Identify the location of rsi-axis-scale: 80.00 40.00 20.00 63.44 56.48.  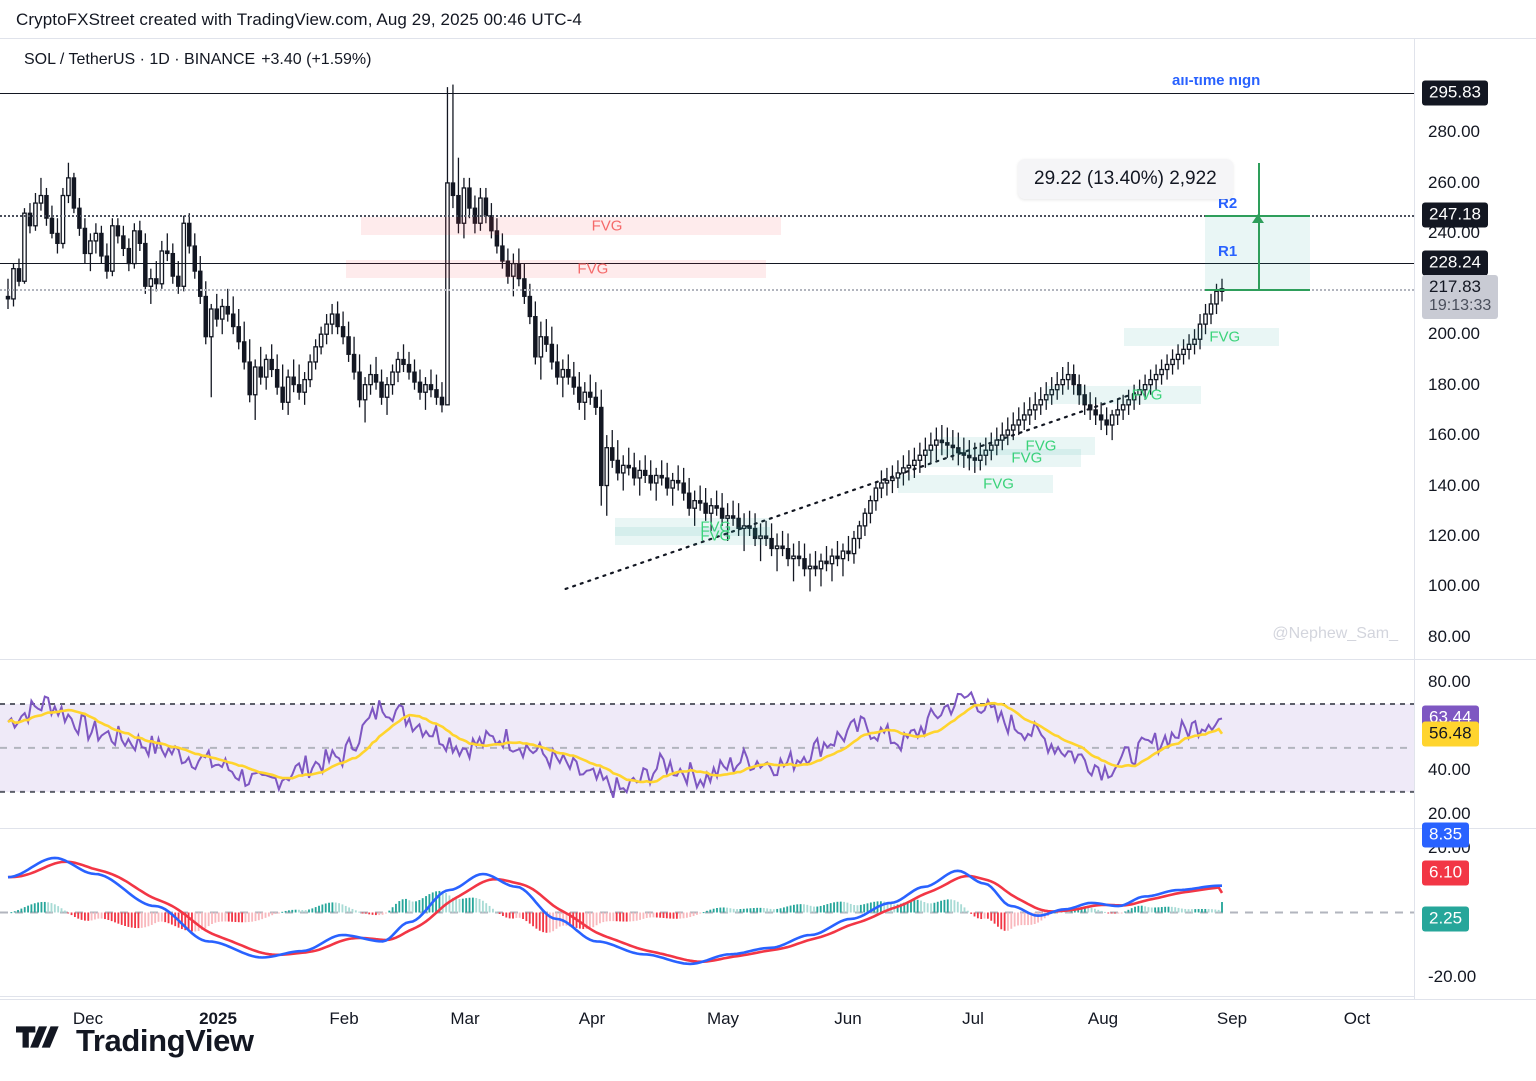
(1475, 743).